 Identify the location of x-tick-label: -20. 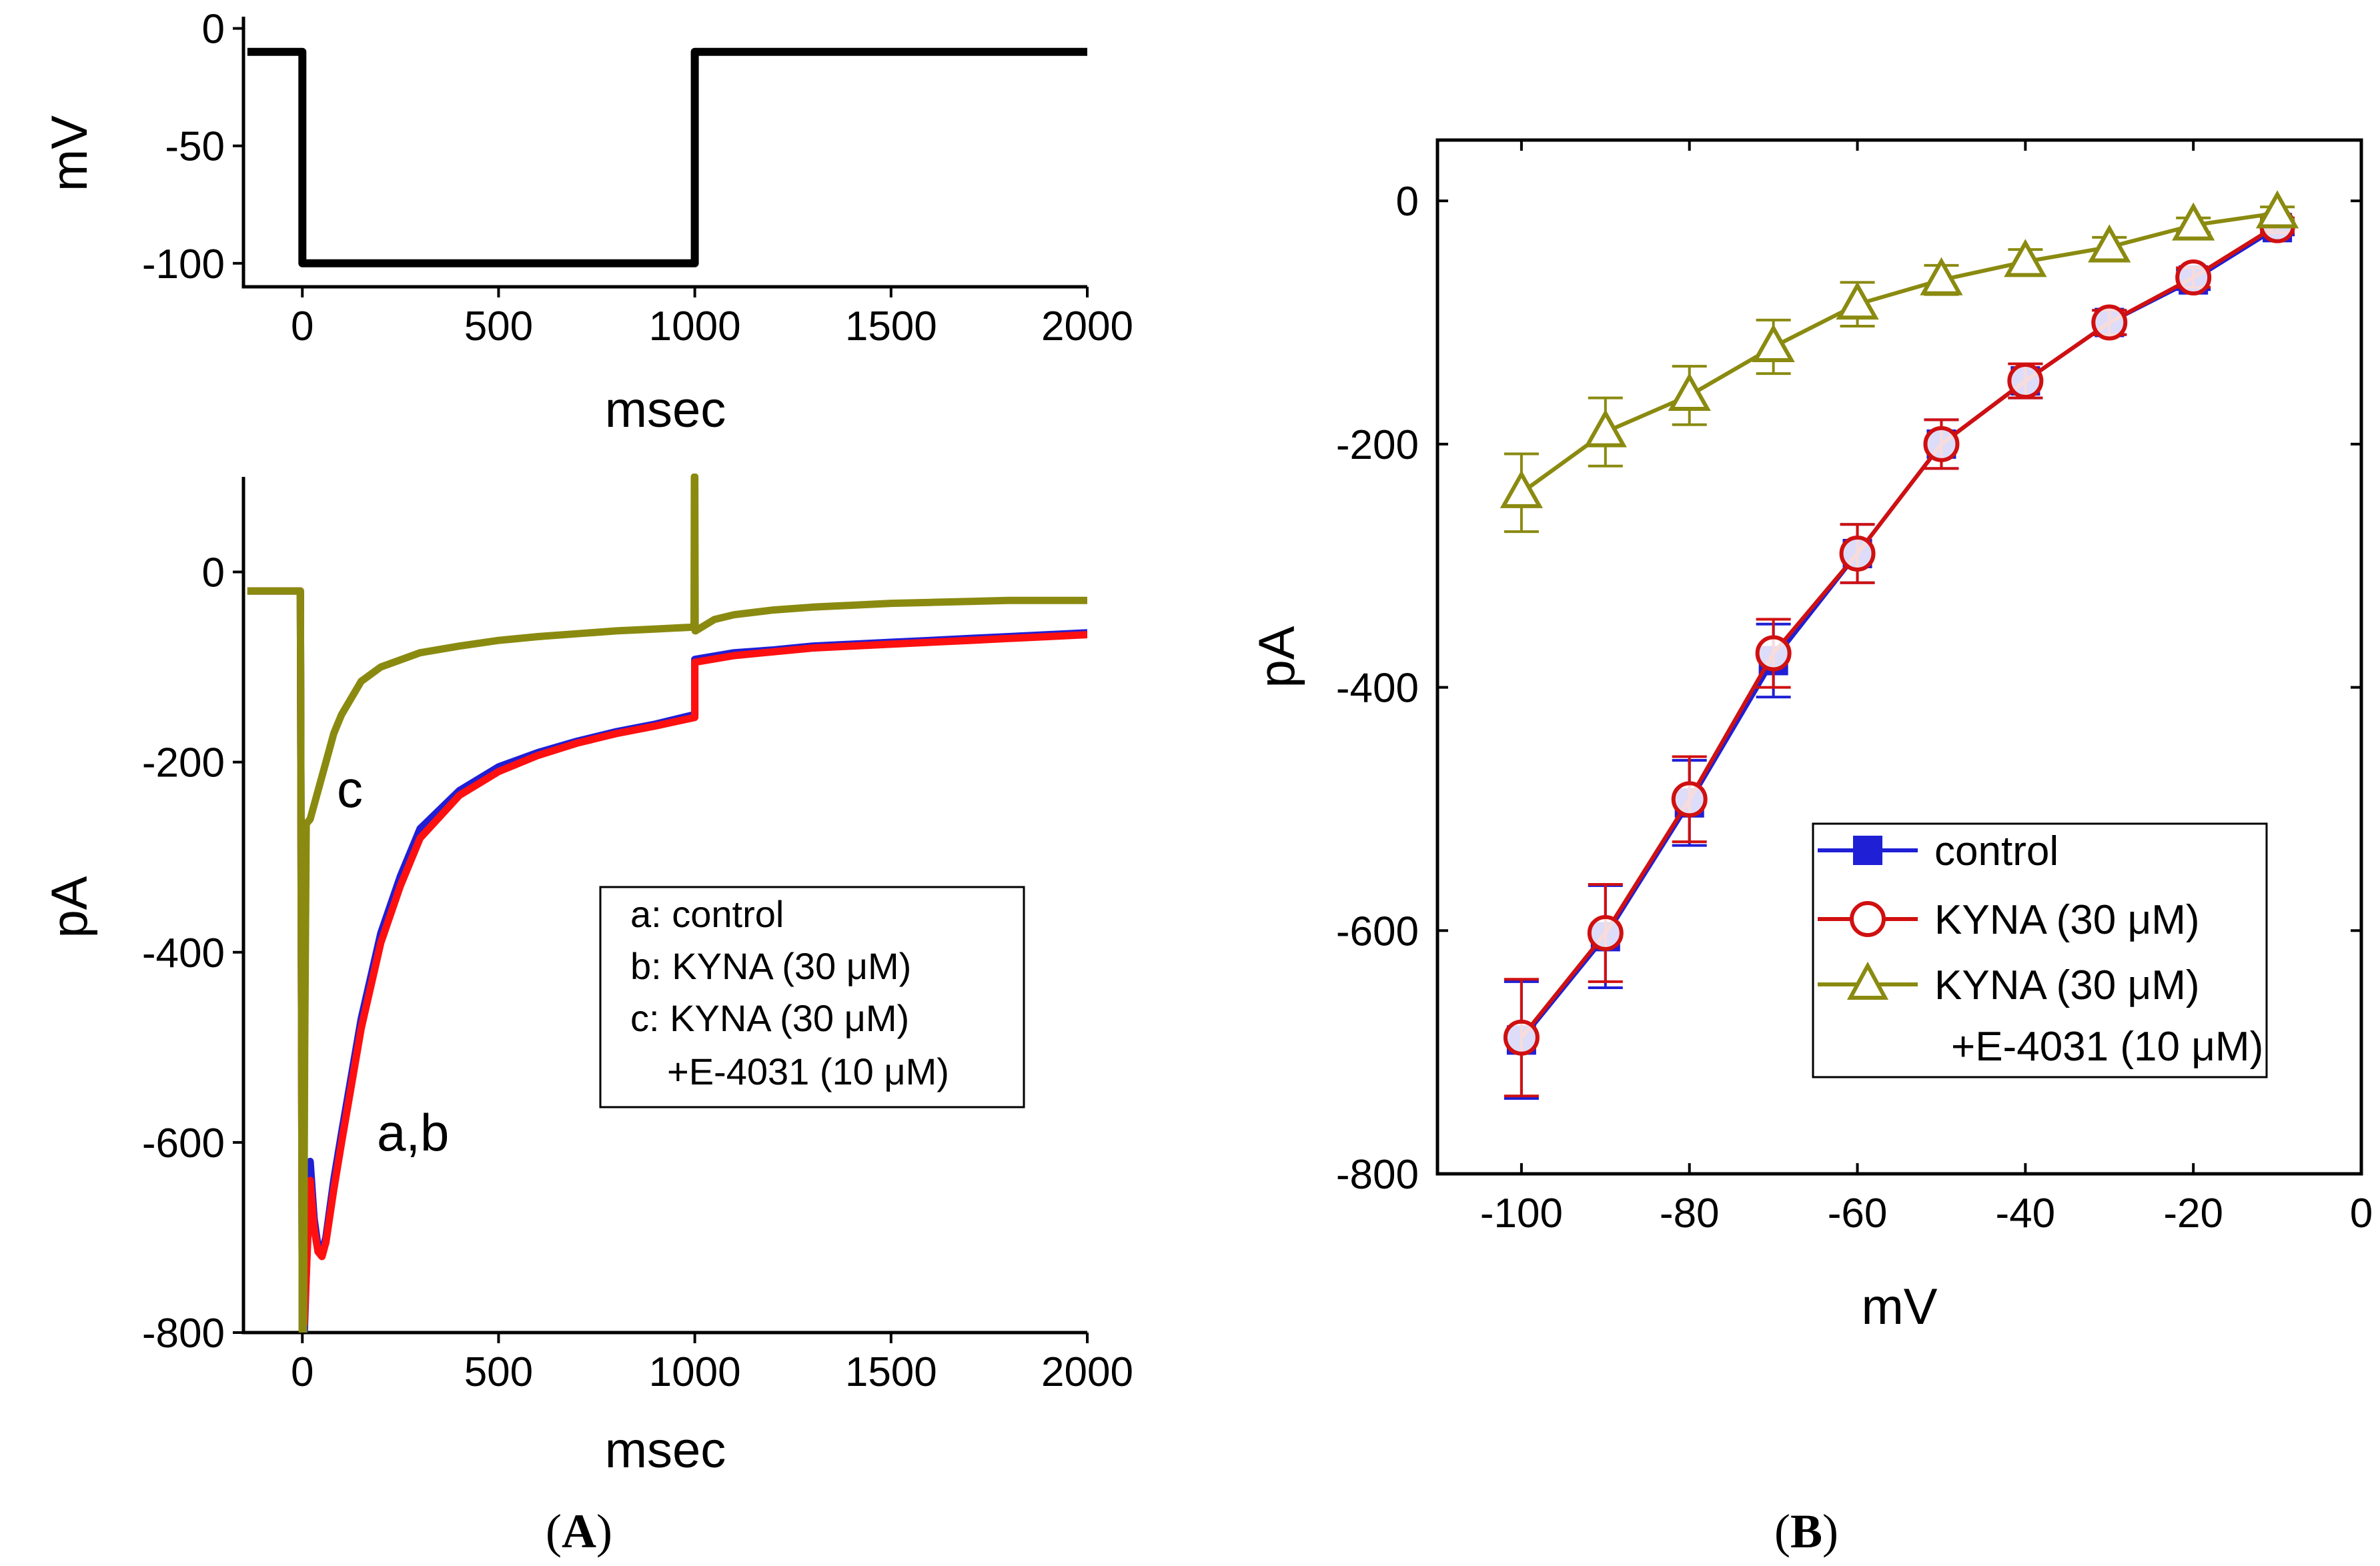
(2193, 1214).